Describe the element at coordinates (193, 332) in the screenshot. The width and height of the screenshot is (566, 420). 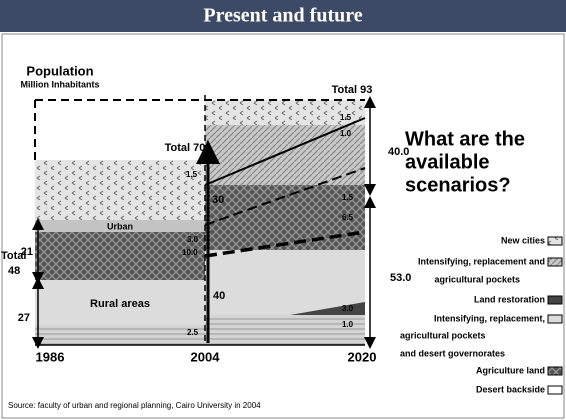
I see `value-label: 2.5` at that location.